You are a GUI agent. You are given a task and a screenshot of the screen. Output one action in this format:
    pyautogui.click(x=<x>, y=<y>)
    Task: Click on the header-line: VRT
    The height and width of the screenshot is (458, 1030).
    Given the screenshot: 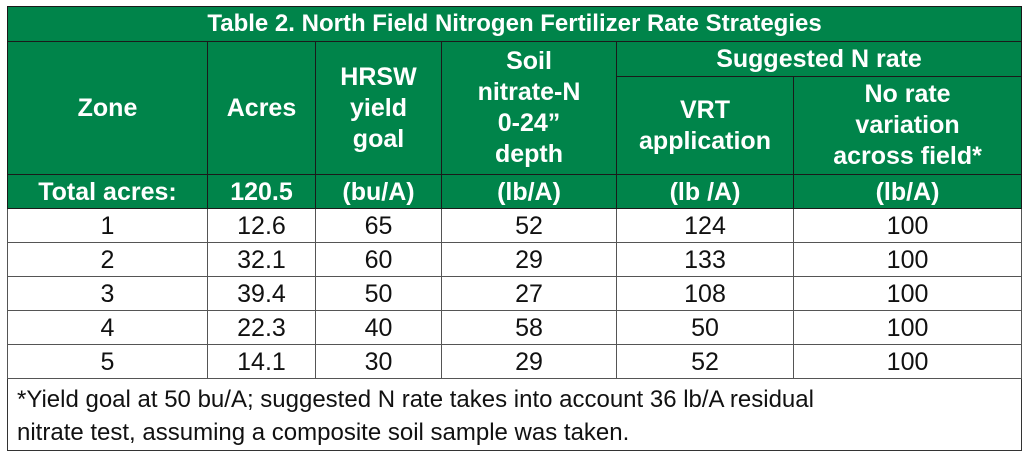 What is the action you would take?
    pyautogui.click(x=705, y=109)
    